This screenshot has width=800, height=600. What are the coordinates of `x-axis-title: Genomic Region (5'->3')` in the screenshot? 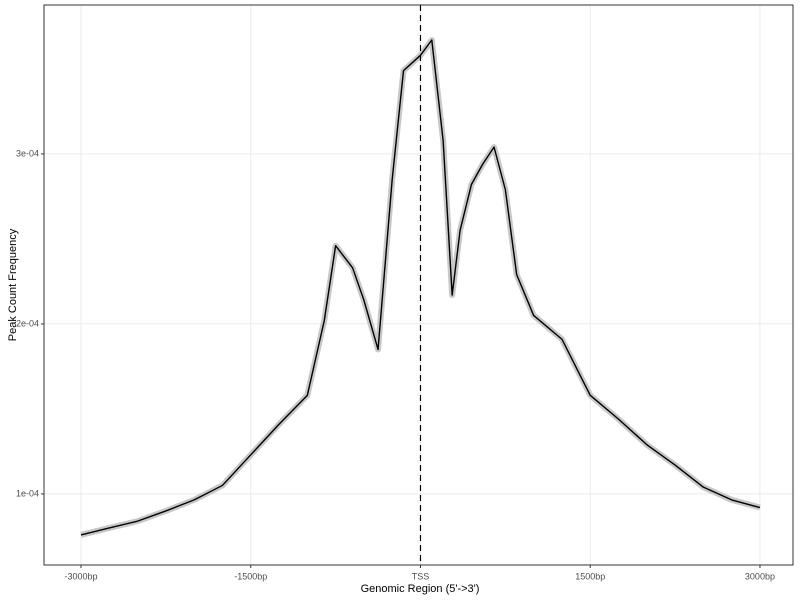 It's located at (420, 589).